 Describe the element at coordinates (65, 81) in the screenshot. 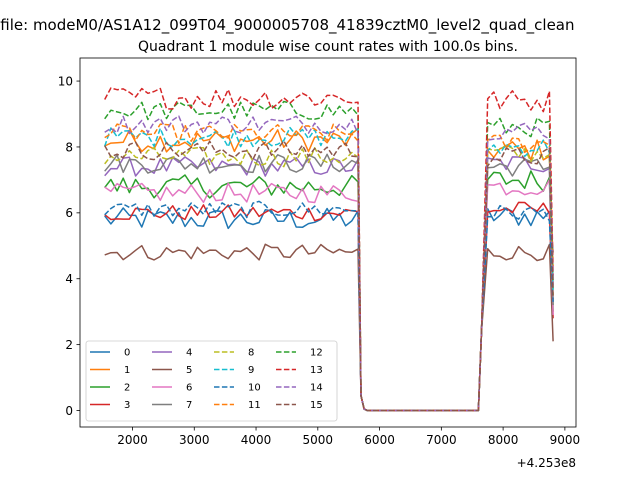

I see `y-tick-label: 10` at that location.